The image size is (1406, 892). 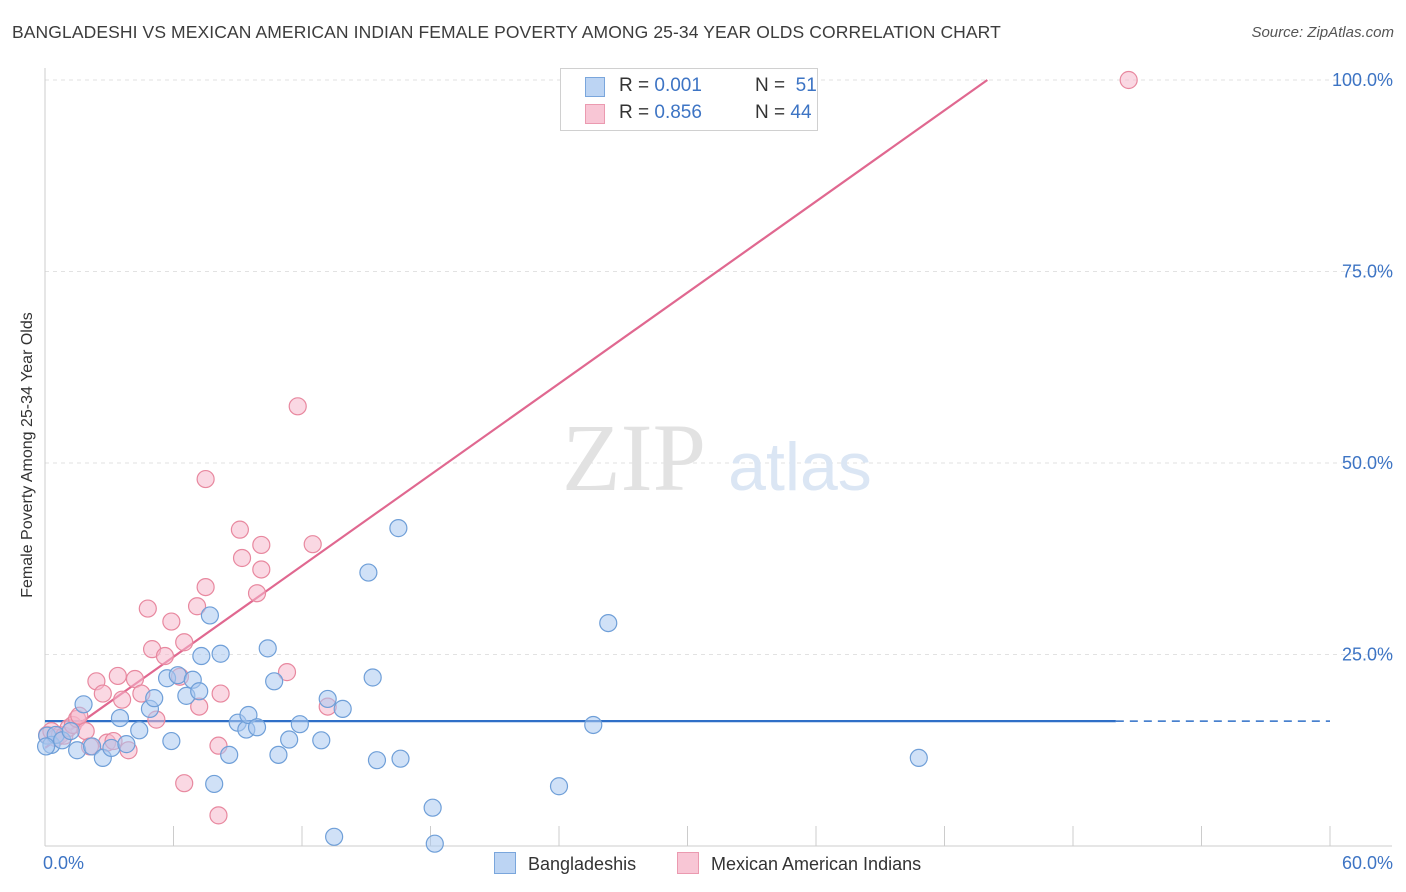 What do you see at coordinates (505, 863) in the screenshot?
I see `bottom-legend-swatch-blue` at bounding box center [505, 863].